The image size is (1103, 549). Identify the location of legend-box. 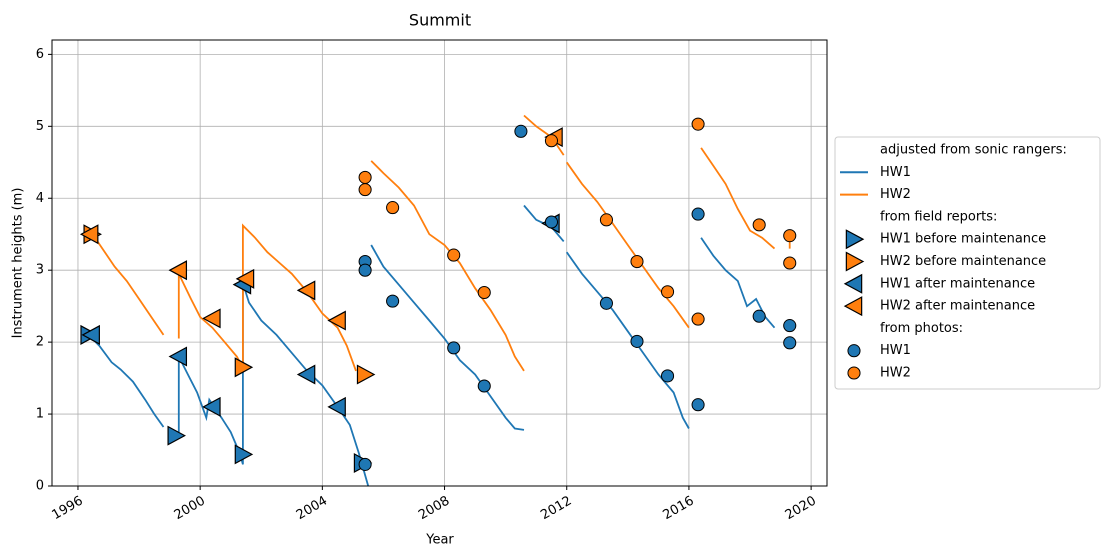
(967, 263).